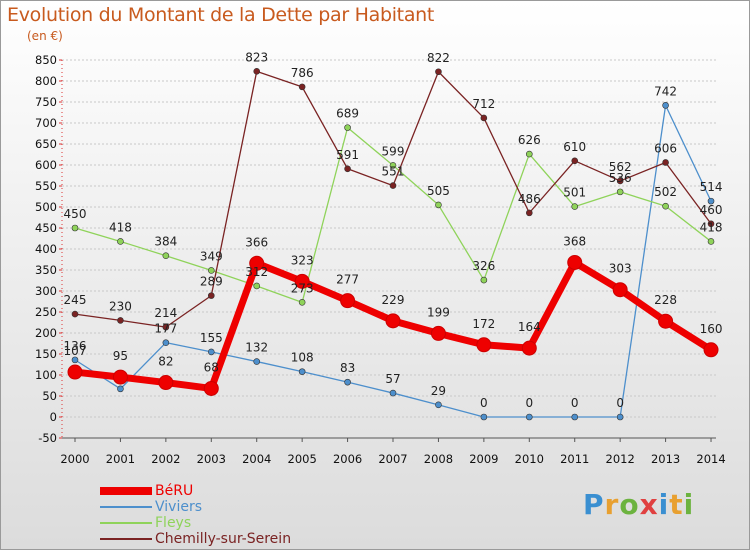 Image resolution: width=750 pixels, height=550 pixels. I want to click on data-label-viviers: 0, so click(575, 403).